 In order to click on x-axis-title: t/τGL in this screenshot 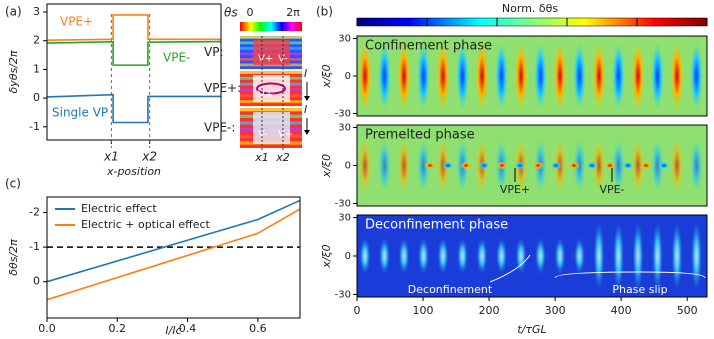, I will do `click(531, 329)`.